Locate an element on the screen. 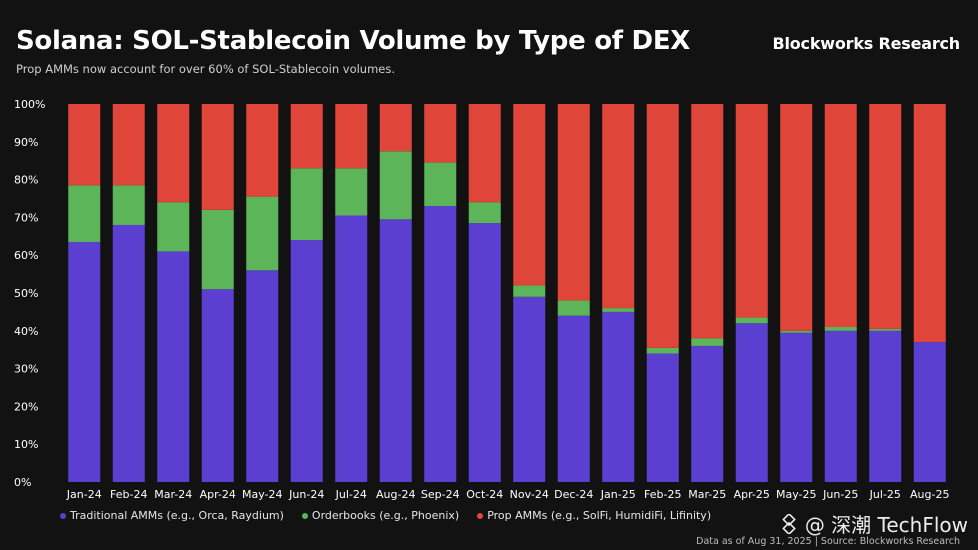  y-tick-label: 60% is located at coordinates (26, 255).